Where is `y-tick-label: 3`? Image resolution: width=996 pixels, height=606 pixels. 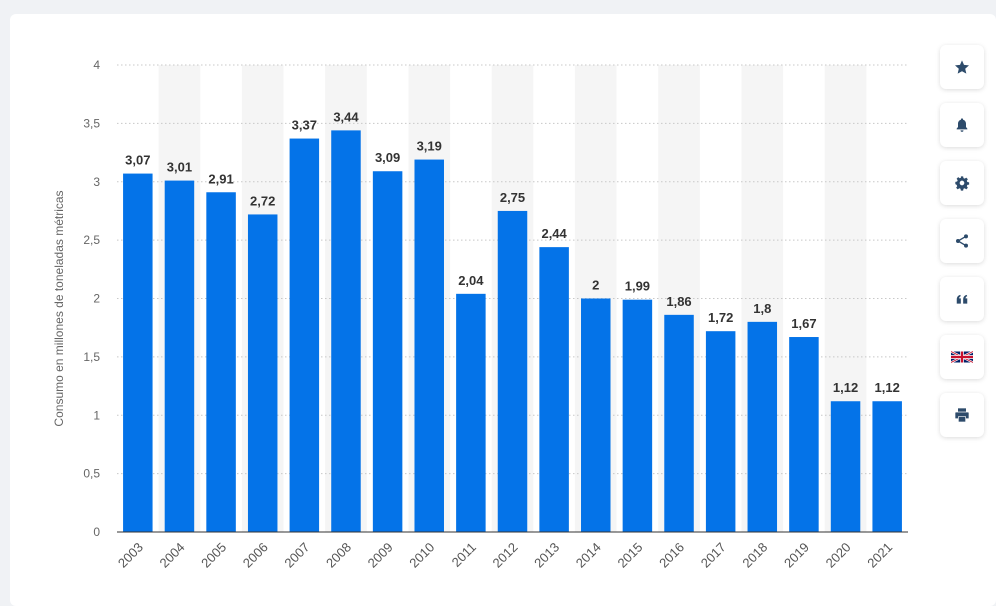 y-tick-label: 3 is located at coordinates (96, 182).